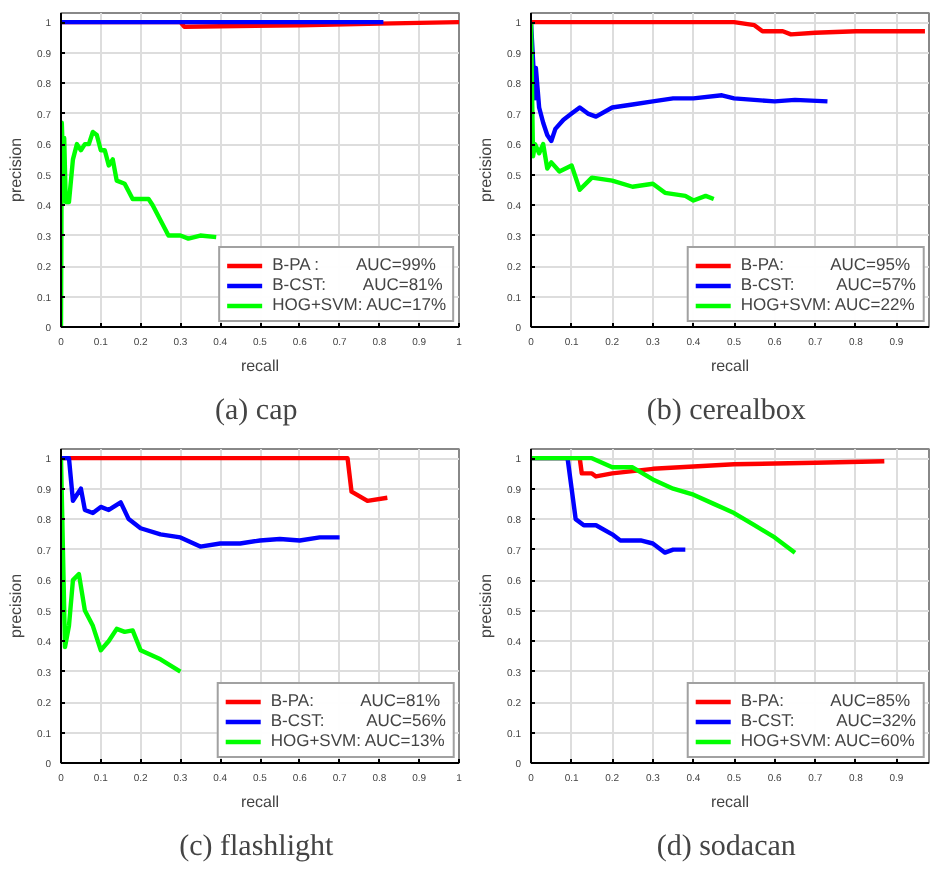 Image resolution: width=940 pixels, height=874 pixels. Describe the element at coordinates (354, 264) in the screenshot. I see `legend-label: B-PA : AUC=99%` at that location.